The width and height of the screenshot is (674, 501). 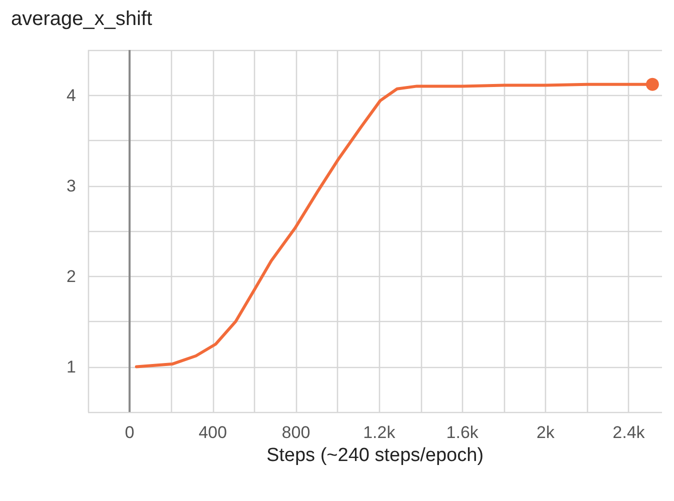 What do you see at coordinates (82, 19) in the screenshot?
I see `chart-title: average_x_shift` at bounding box center [82, 19].